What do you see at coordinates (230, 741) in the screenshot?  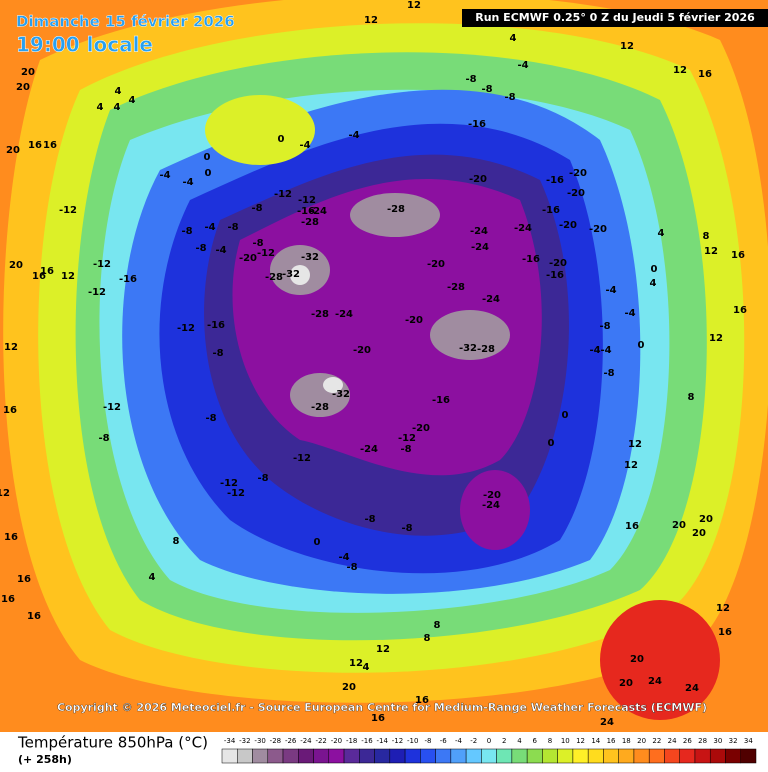 I see `scale-label: -34` at bounding box center [230, 741].